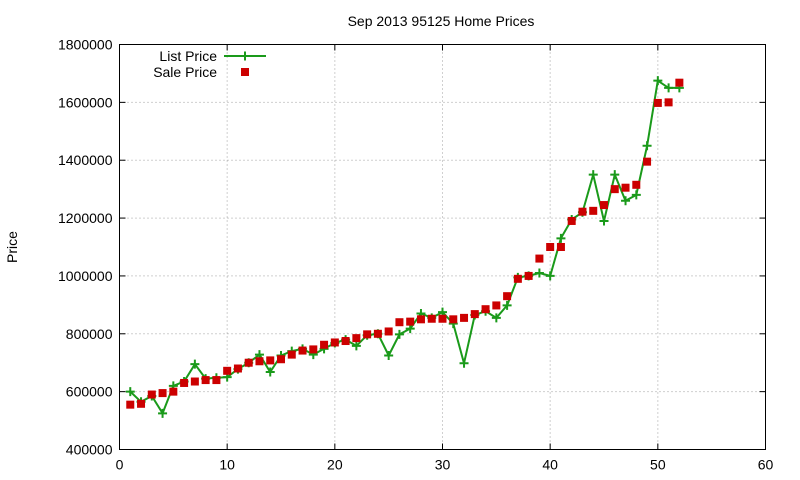  Describe the element at coordinates (188, 56) in the screenshot. I see `legend-label: List Price` at that location.